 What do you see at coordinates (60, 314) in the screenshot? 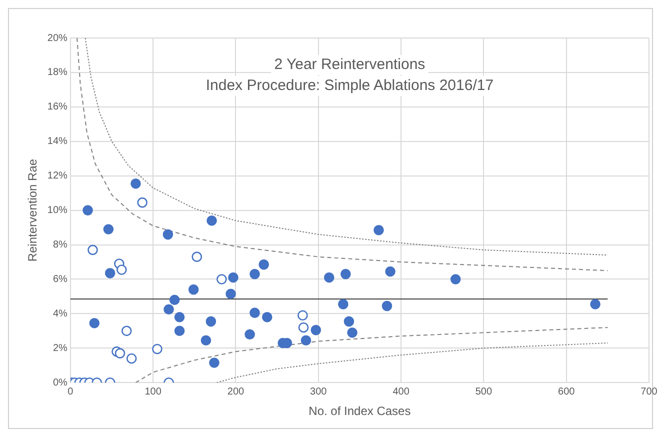
I see `y-tick-label: 4%` at bounding box center [60, 314].